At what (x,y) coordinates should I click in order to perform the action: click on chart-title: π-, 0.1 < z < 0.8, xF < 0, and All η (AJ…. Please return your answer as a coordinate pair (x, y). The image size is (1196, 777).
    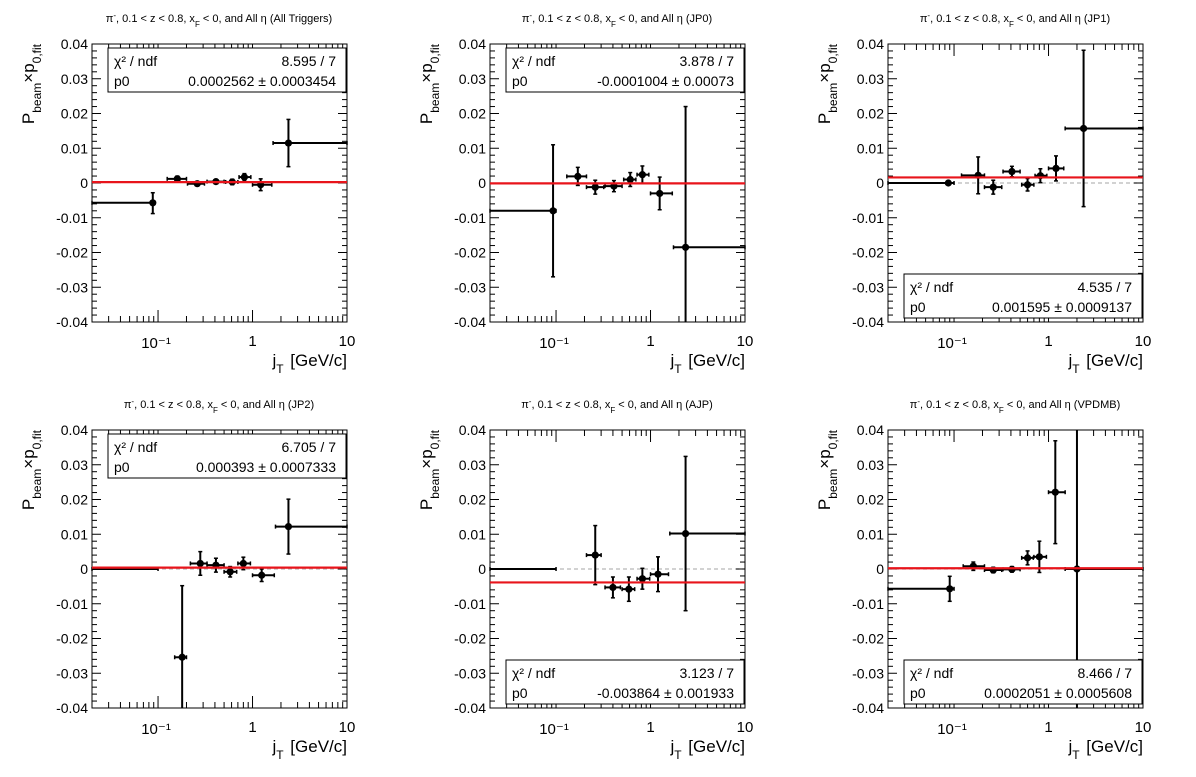
    Looking at the image, I should click on (617, 406).